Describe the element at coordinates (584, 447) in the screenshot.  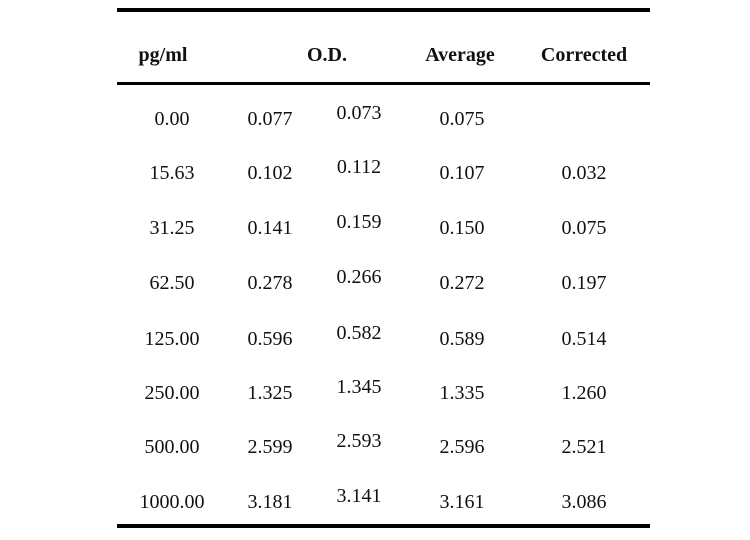
I see `cell-corrected: 2.521` at that location.